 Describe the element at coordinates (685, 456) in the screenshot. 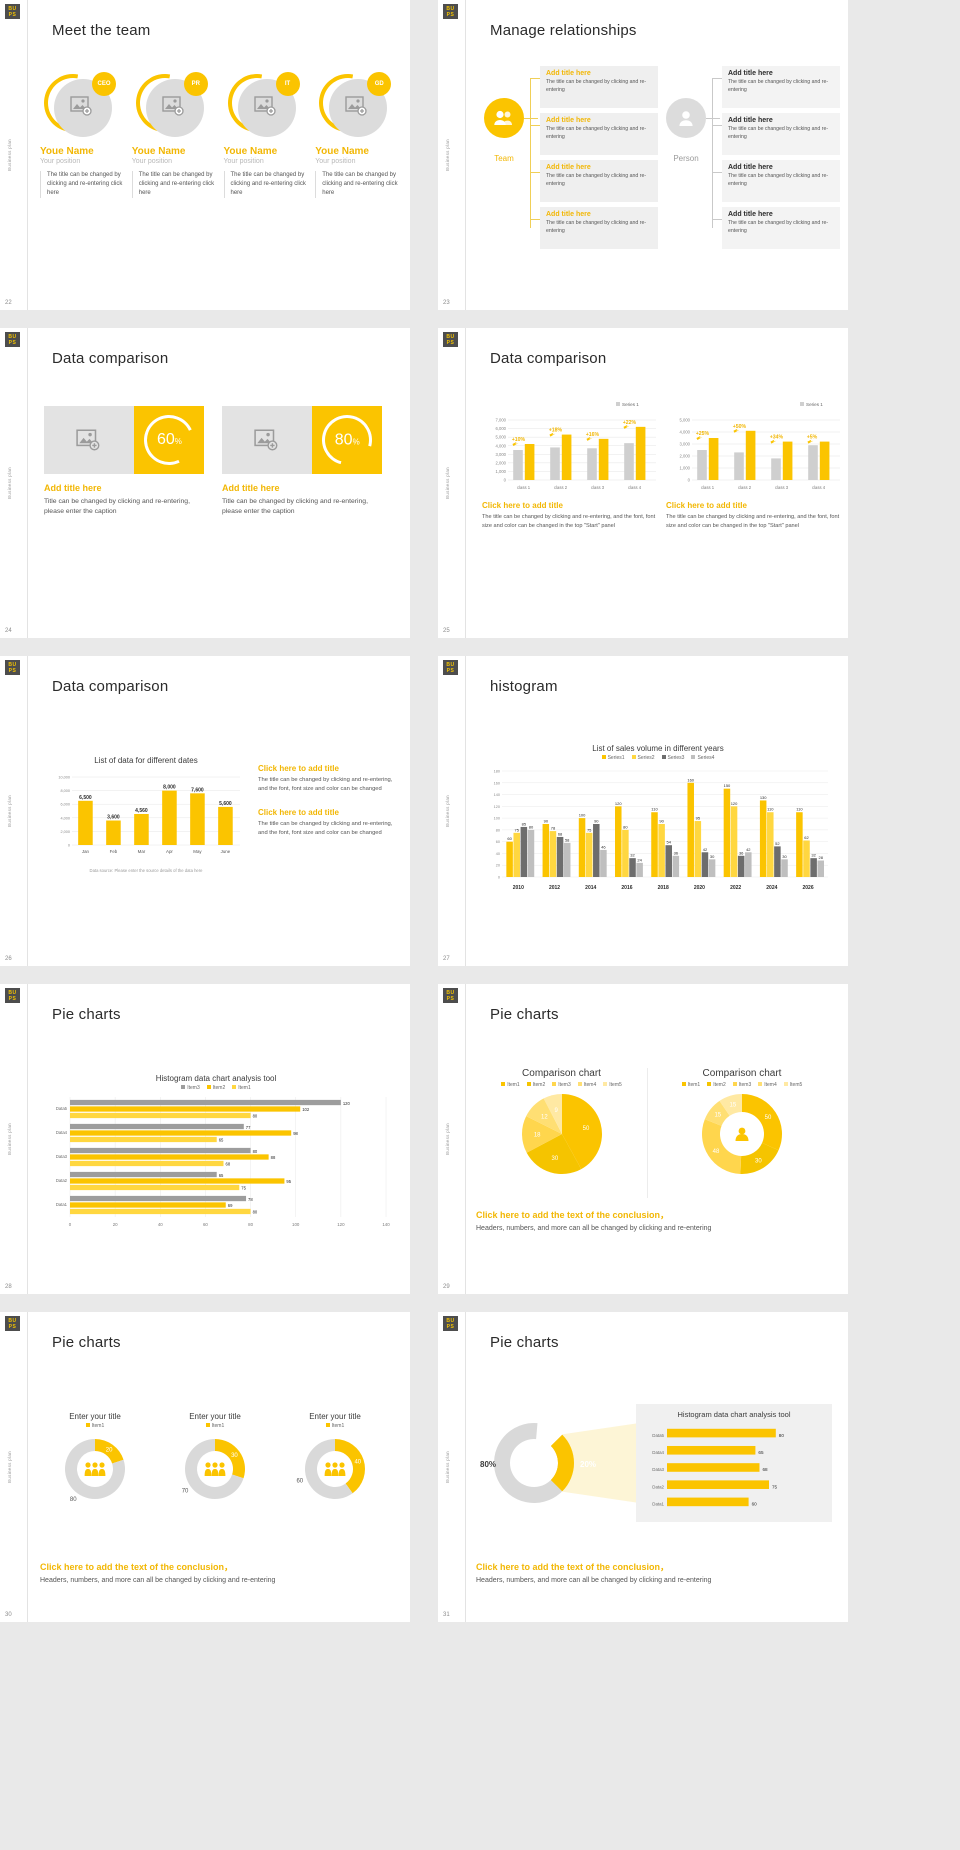

I see `svg-text: 2,000` at that location.